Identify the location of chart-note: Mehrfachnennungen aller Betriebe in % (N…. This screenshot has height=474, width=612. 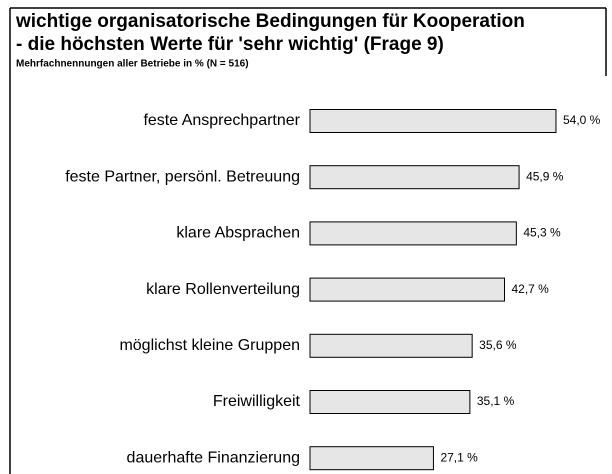
(132, 64).